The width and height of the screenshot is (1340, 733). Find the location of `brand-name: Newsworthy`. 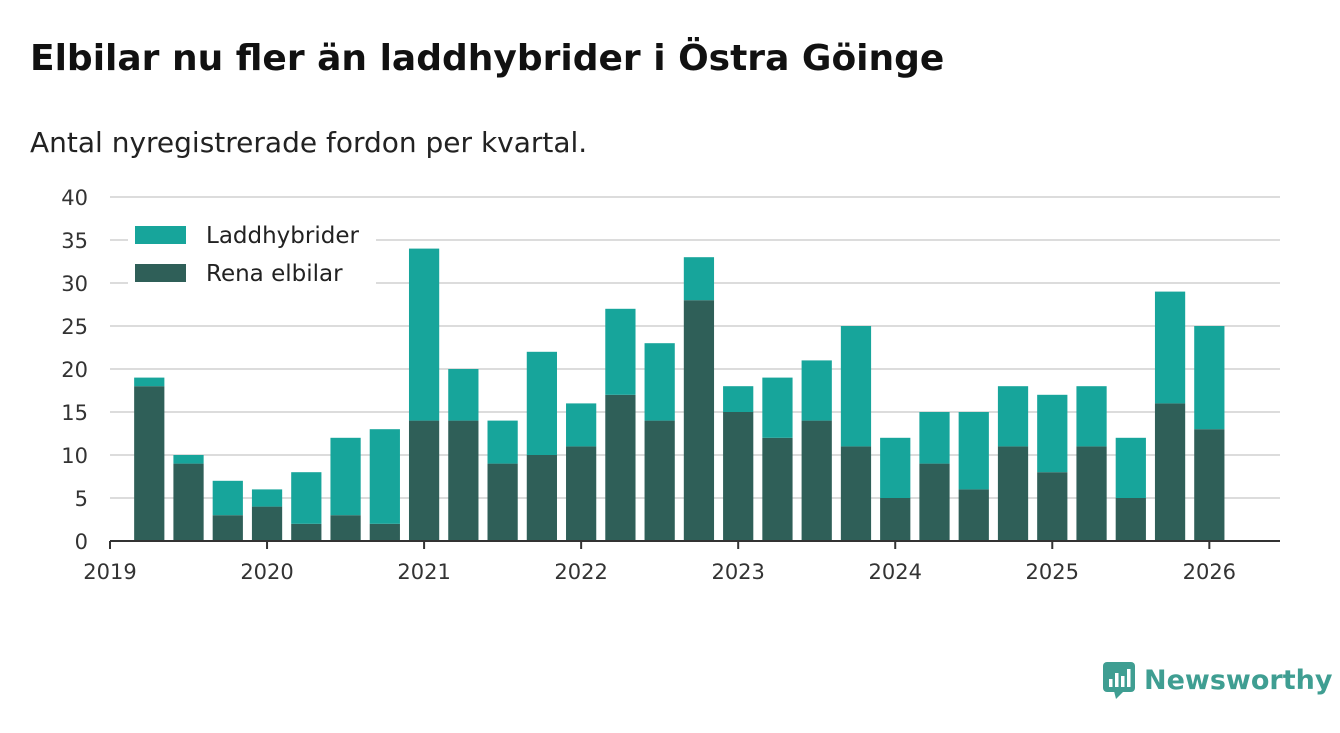

brand-name: Newsworthy is located at coordinates (1238, 680).